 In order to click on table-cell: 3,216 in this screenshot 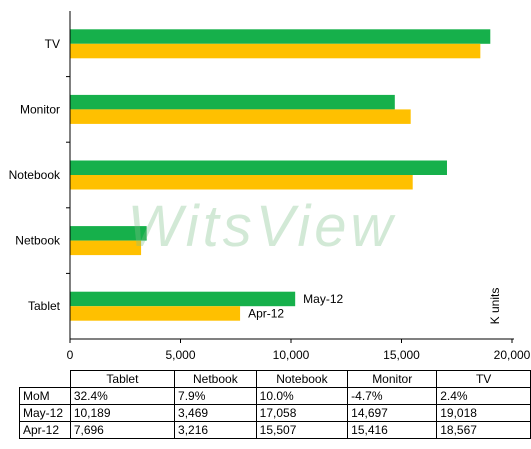, I will do `click(215, 430)`.